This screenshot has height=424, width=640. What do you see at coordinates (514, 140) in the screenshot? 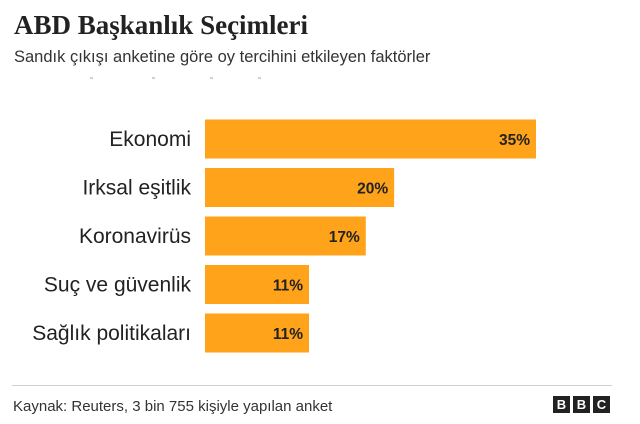
I see `value-label: 35%` at bounding box center [514, 140].